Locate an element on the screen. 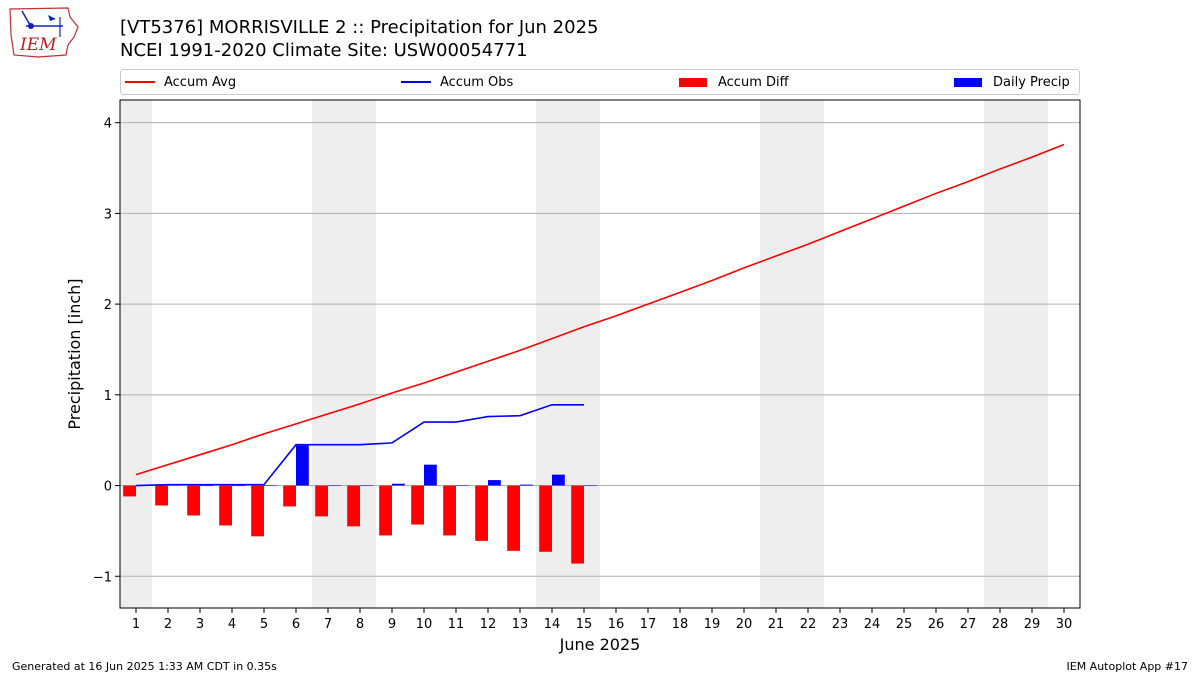 The width and height of the screenshot is (1200, 675). x-tick-label: 28 is located at coordinates (1000, 624).